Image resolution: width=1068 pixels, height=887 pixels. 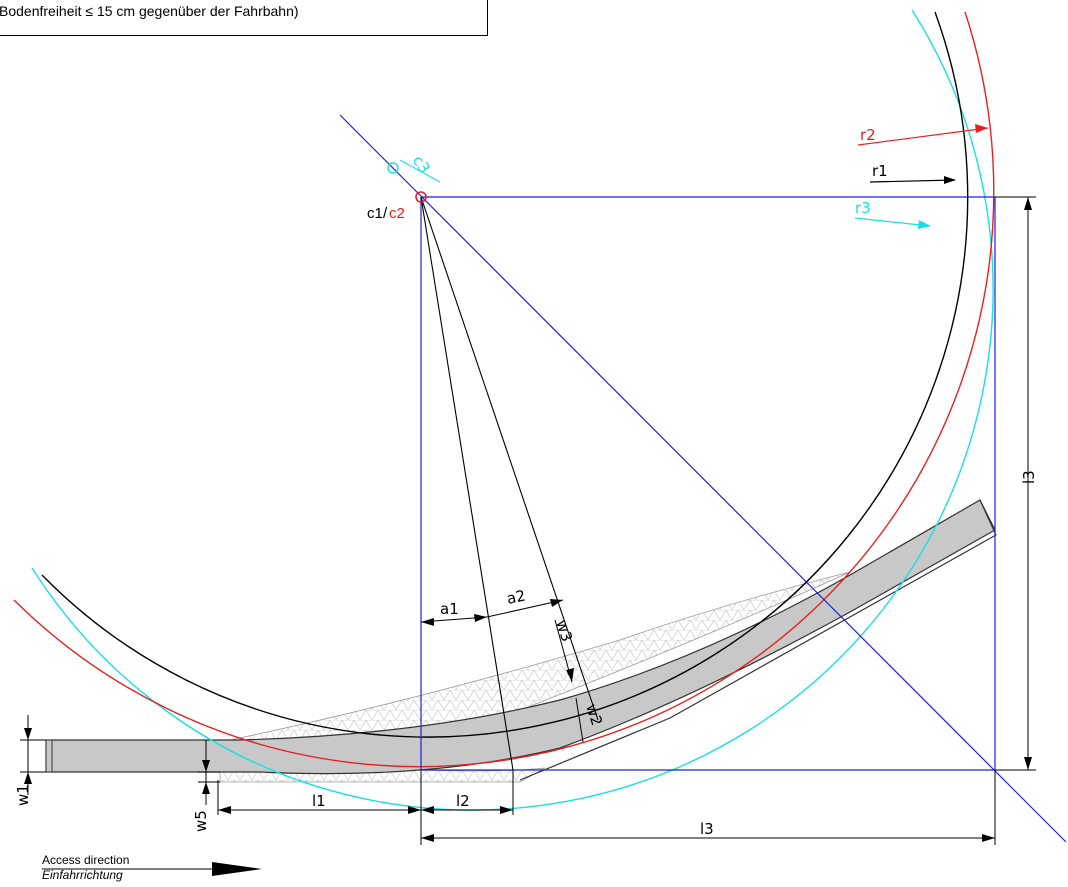 I want to click on label-c3: c3, so click(x=421, y=164).